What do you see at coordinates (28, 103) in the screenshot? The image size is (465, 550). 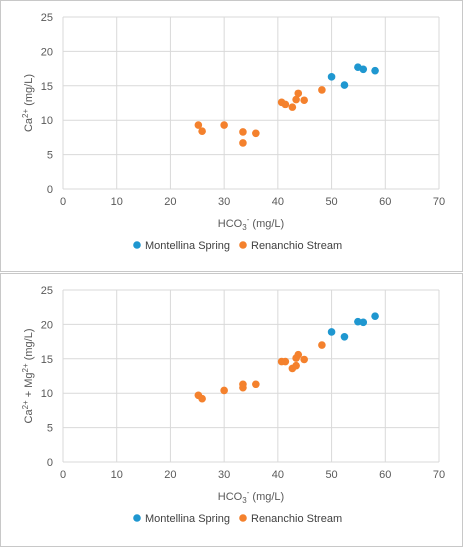 I see `y-axis-title: Ca2+ (mg/L)` at bounding box center [28, 103].